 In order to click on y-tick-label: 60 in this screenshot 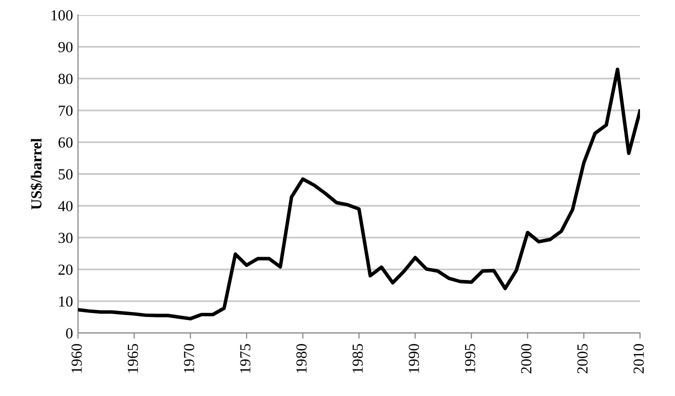, I will do `click(65, 142)`.